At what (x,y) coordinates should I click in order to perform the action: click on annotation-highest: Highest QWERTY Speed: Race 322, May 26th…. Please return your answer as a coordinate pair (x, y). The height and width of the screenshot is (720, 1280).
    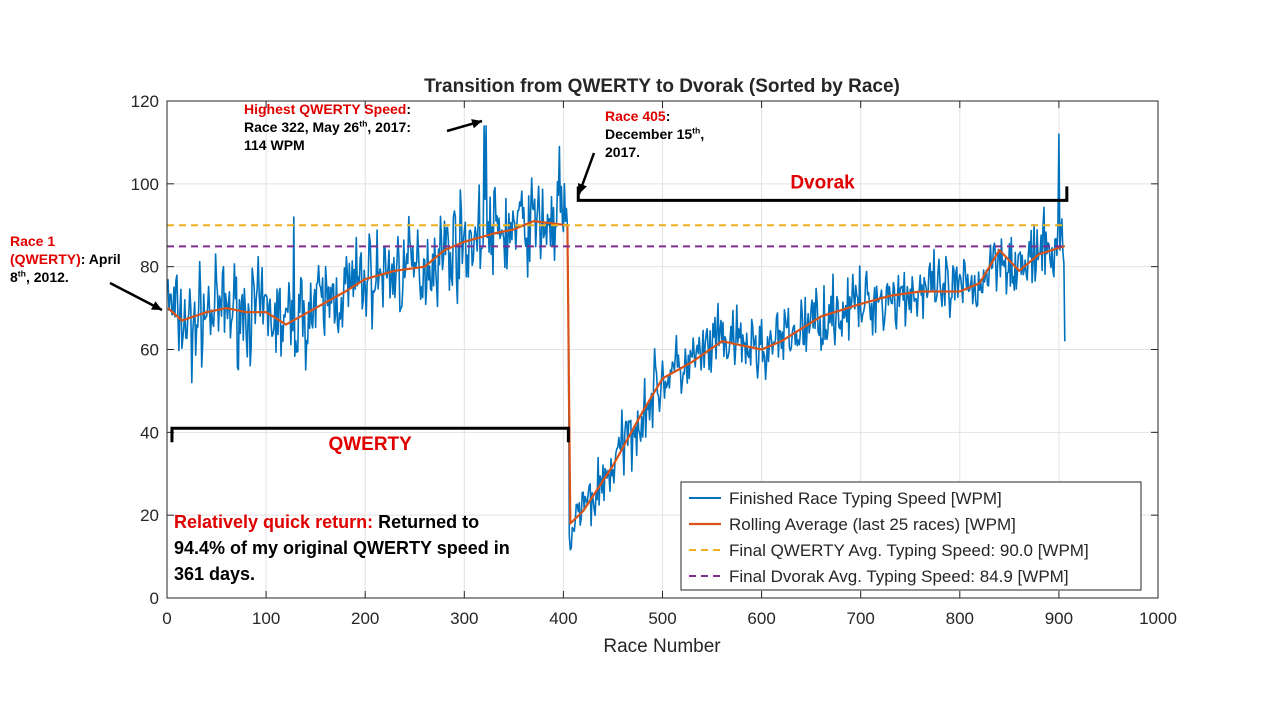
    Looking at the image, I should click on (327, 127).